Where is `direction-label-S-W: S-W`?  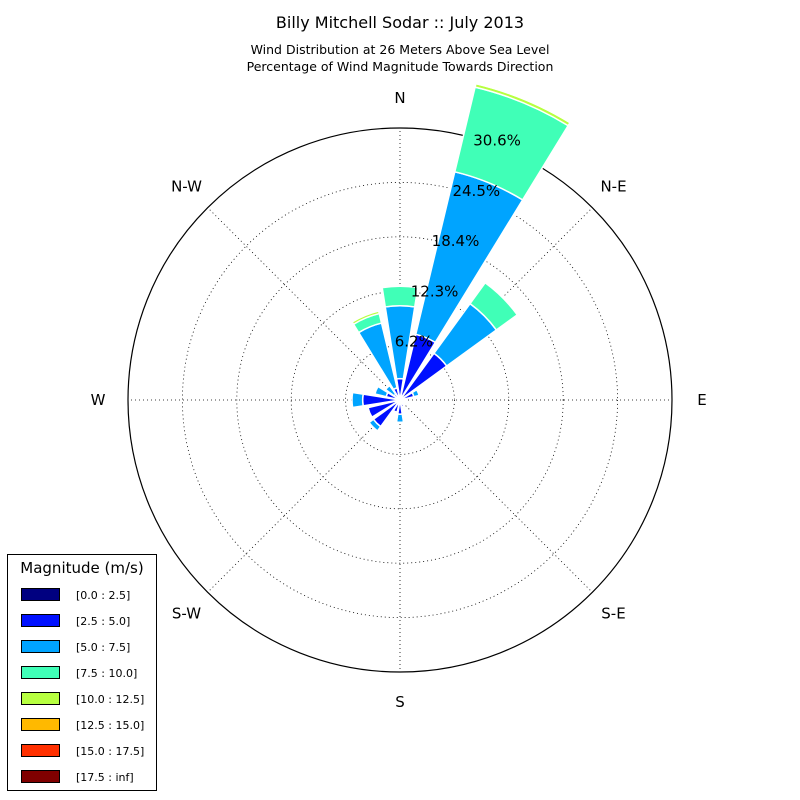
direction-label-S-W: S-W is located at coordinates (186, 614).